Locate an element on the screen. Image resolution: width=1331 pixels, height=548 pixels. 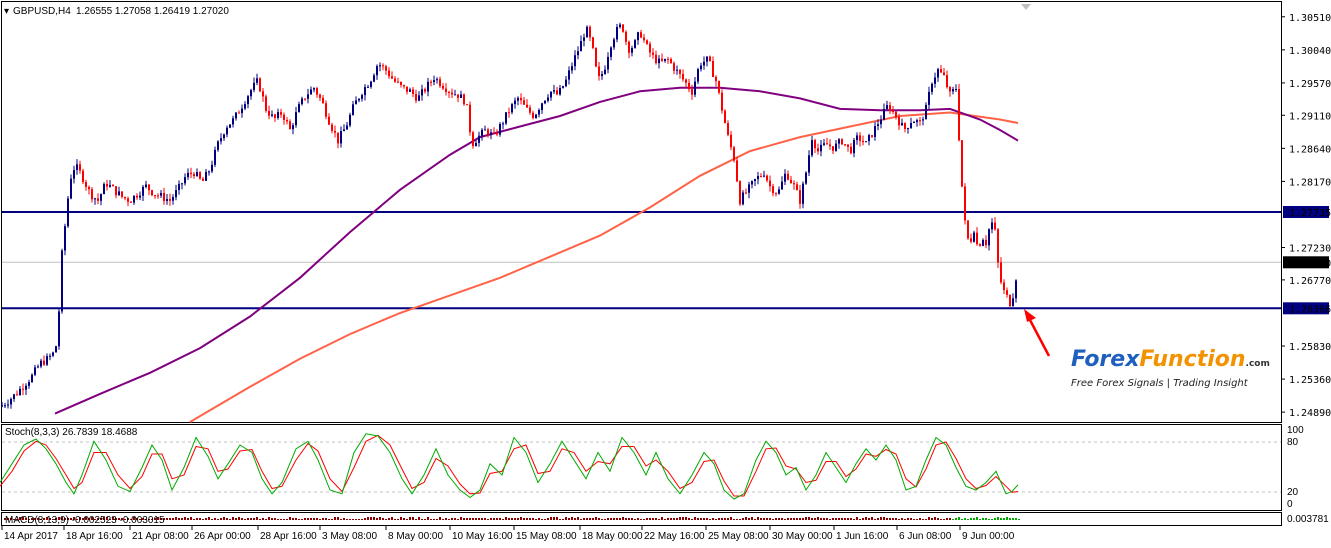
price-tick-label: 1.29570 is located at coordinates (1310, 84).